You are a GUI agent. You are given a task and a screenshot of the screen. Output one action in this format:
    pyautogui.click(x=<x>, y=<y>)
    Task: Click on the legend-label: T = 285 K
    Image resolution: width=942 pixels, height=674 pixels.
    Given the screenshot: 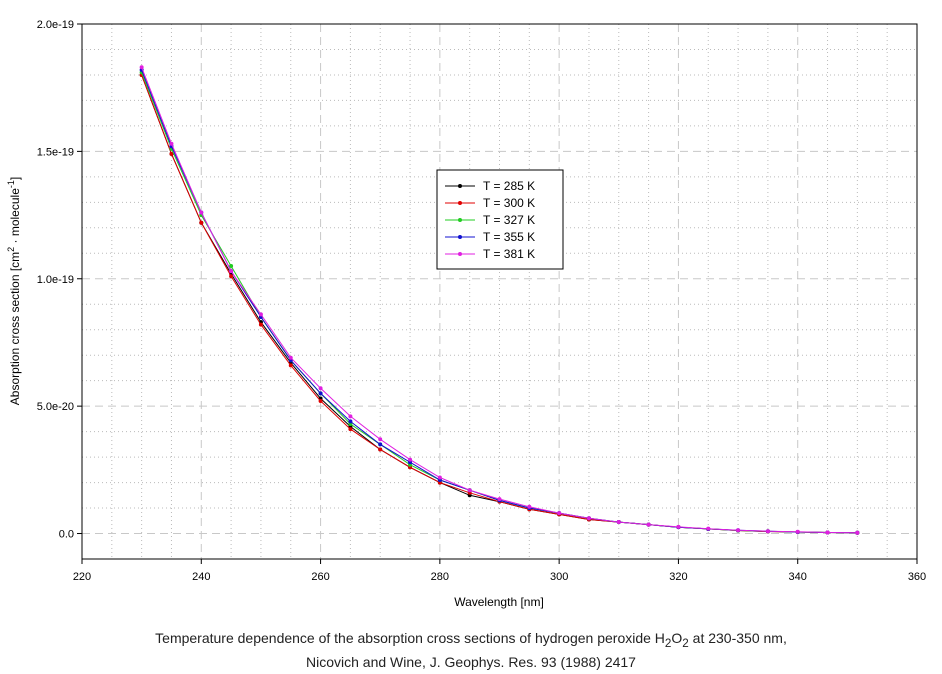 What is the action you would take?
    pyautogui.click(x=509, y=186)
    